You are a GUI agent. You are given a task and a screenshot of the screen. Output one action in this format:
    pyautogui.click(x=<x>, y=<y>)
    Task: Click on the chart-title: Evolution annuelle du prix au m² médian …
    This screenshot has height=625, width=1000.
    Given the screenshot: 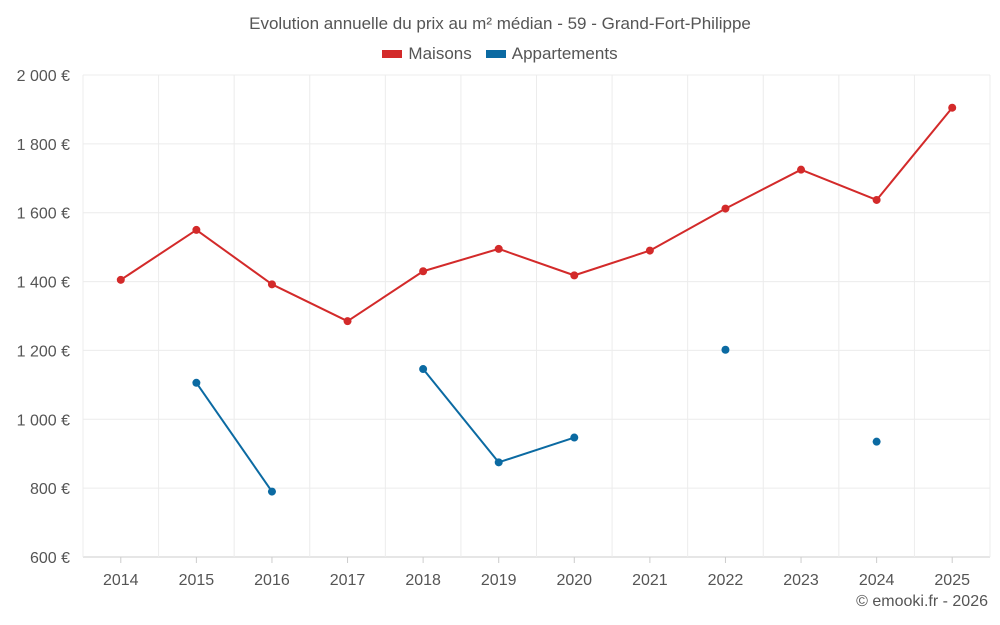 What is the action you would take?
    pyautogui.click(x=500, y=23)
    